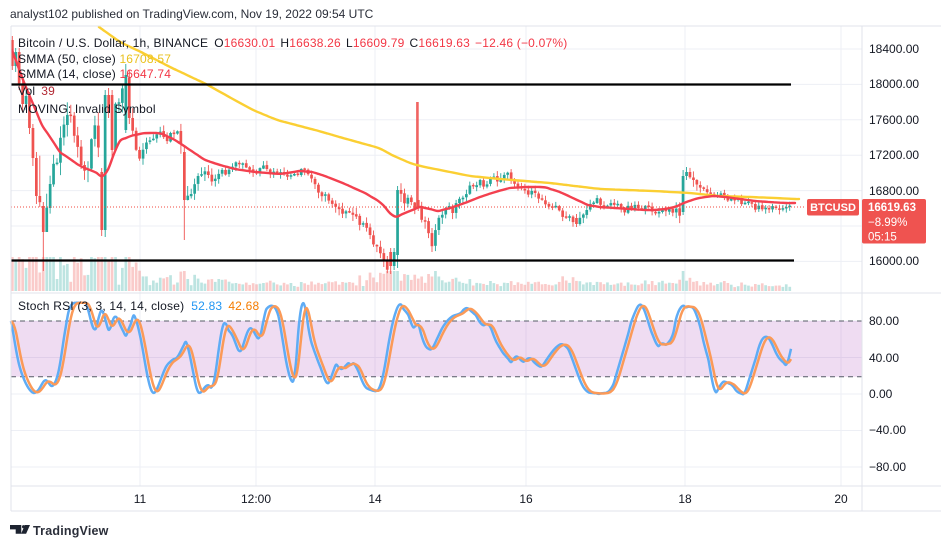 Image resolution: width=941 pixels, height=548 pixels. What do you see at coordinates (375, 499) in the screenshot?
I see `svg-text: 14` at bounding box center [375, 499].